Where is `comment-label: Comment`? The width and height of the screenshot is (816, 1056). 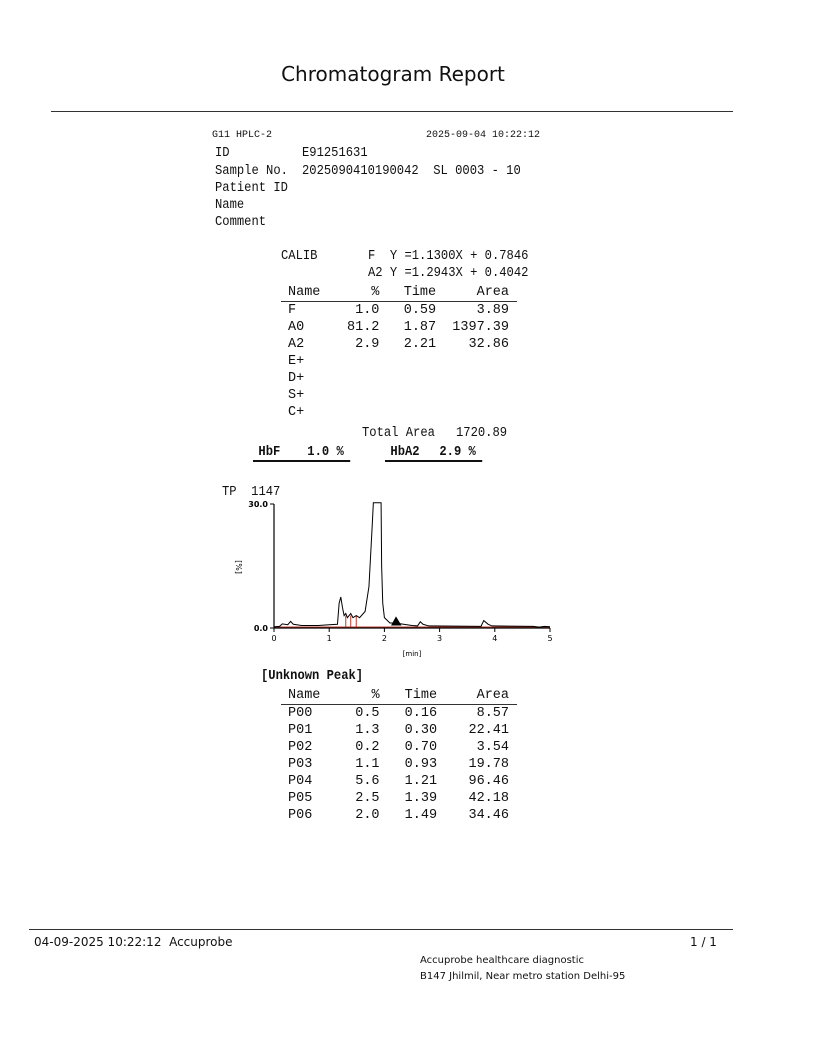
comment-label: Comment is located at coordinates (241, 222).